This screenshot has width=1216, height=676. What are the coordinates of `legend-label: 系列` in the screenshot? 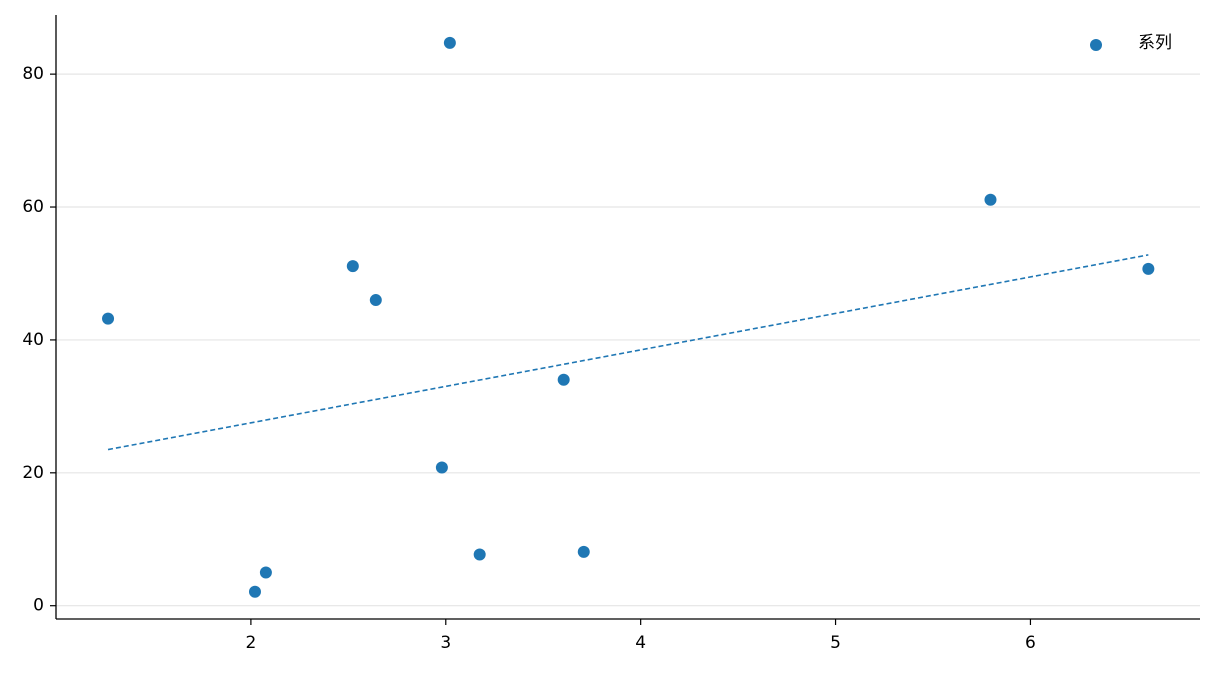 It's located at (1155, 43).